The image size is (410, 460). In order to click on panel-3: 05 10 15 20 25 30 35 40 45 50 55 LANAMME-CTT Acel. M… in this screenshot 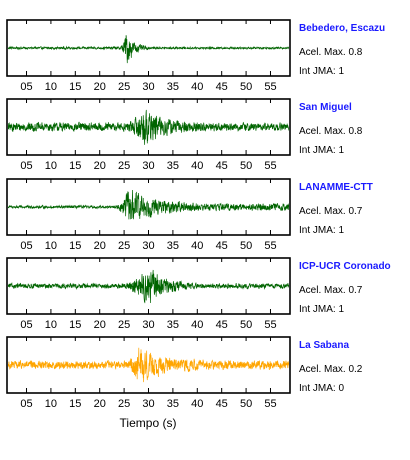, I will do `click(189, 215)`.